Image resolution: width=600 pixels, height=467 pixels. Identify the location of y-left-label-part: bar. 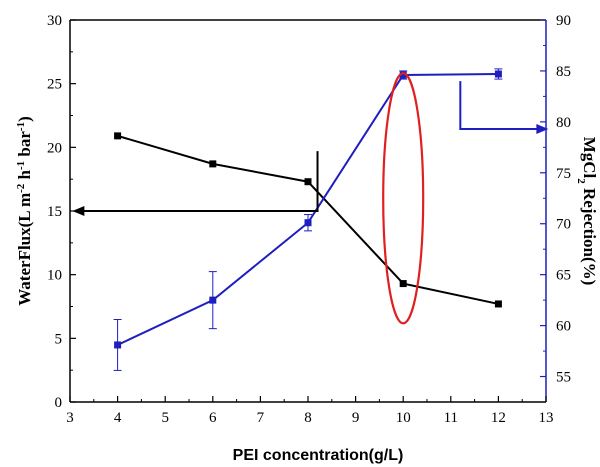
(24, 146).